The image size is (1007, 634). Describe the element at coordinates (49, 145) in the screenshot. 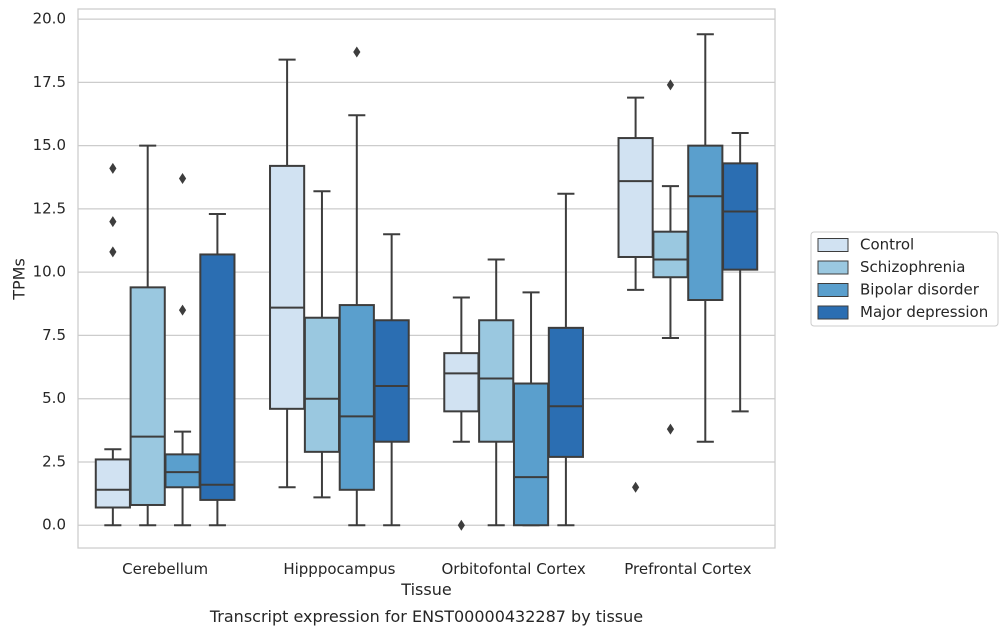

I see `y-tick-label: 15.0` at that location.